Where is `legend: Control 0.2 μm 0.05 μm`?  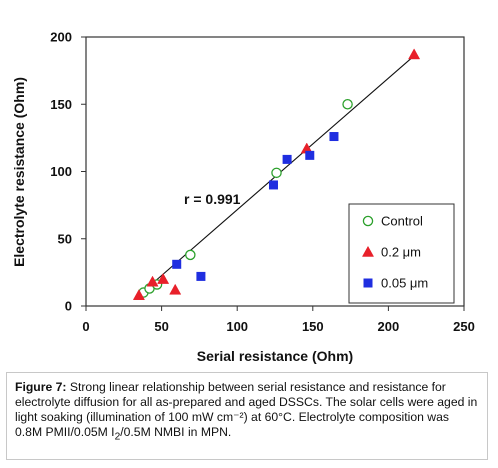
legend: Control 0.2 μm 0.05 μm is located at coordinates (401, 253).